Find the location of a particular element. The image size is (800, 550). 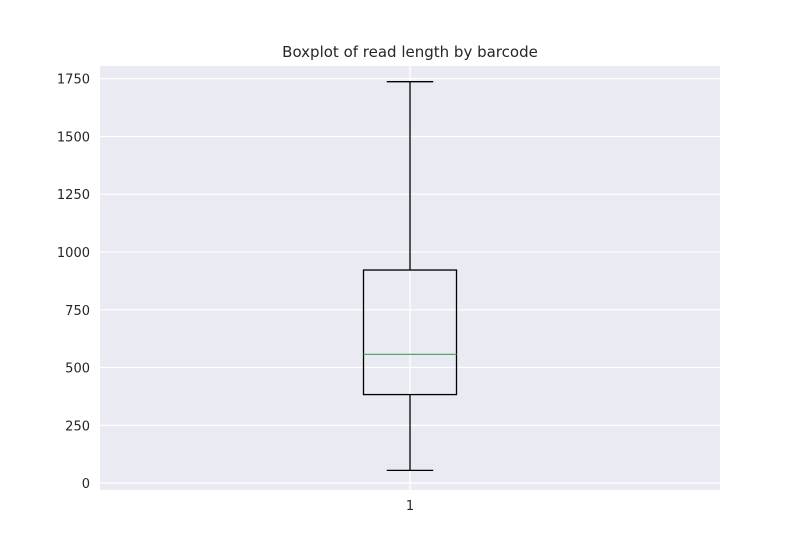

box-group is located at coordinates (410, 276).